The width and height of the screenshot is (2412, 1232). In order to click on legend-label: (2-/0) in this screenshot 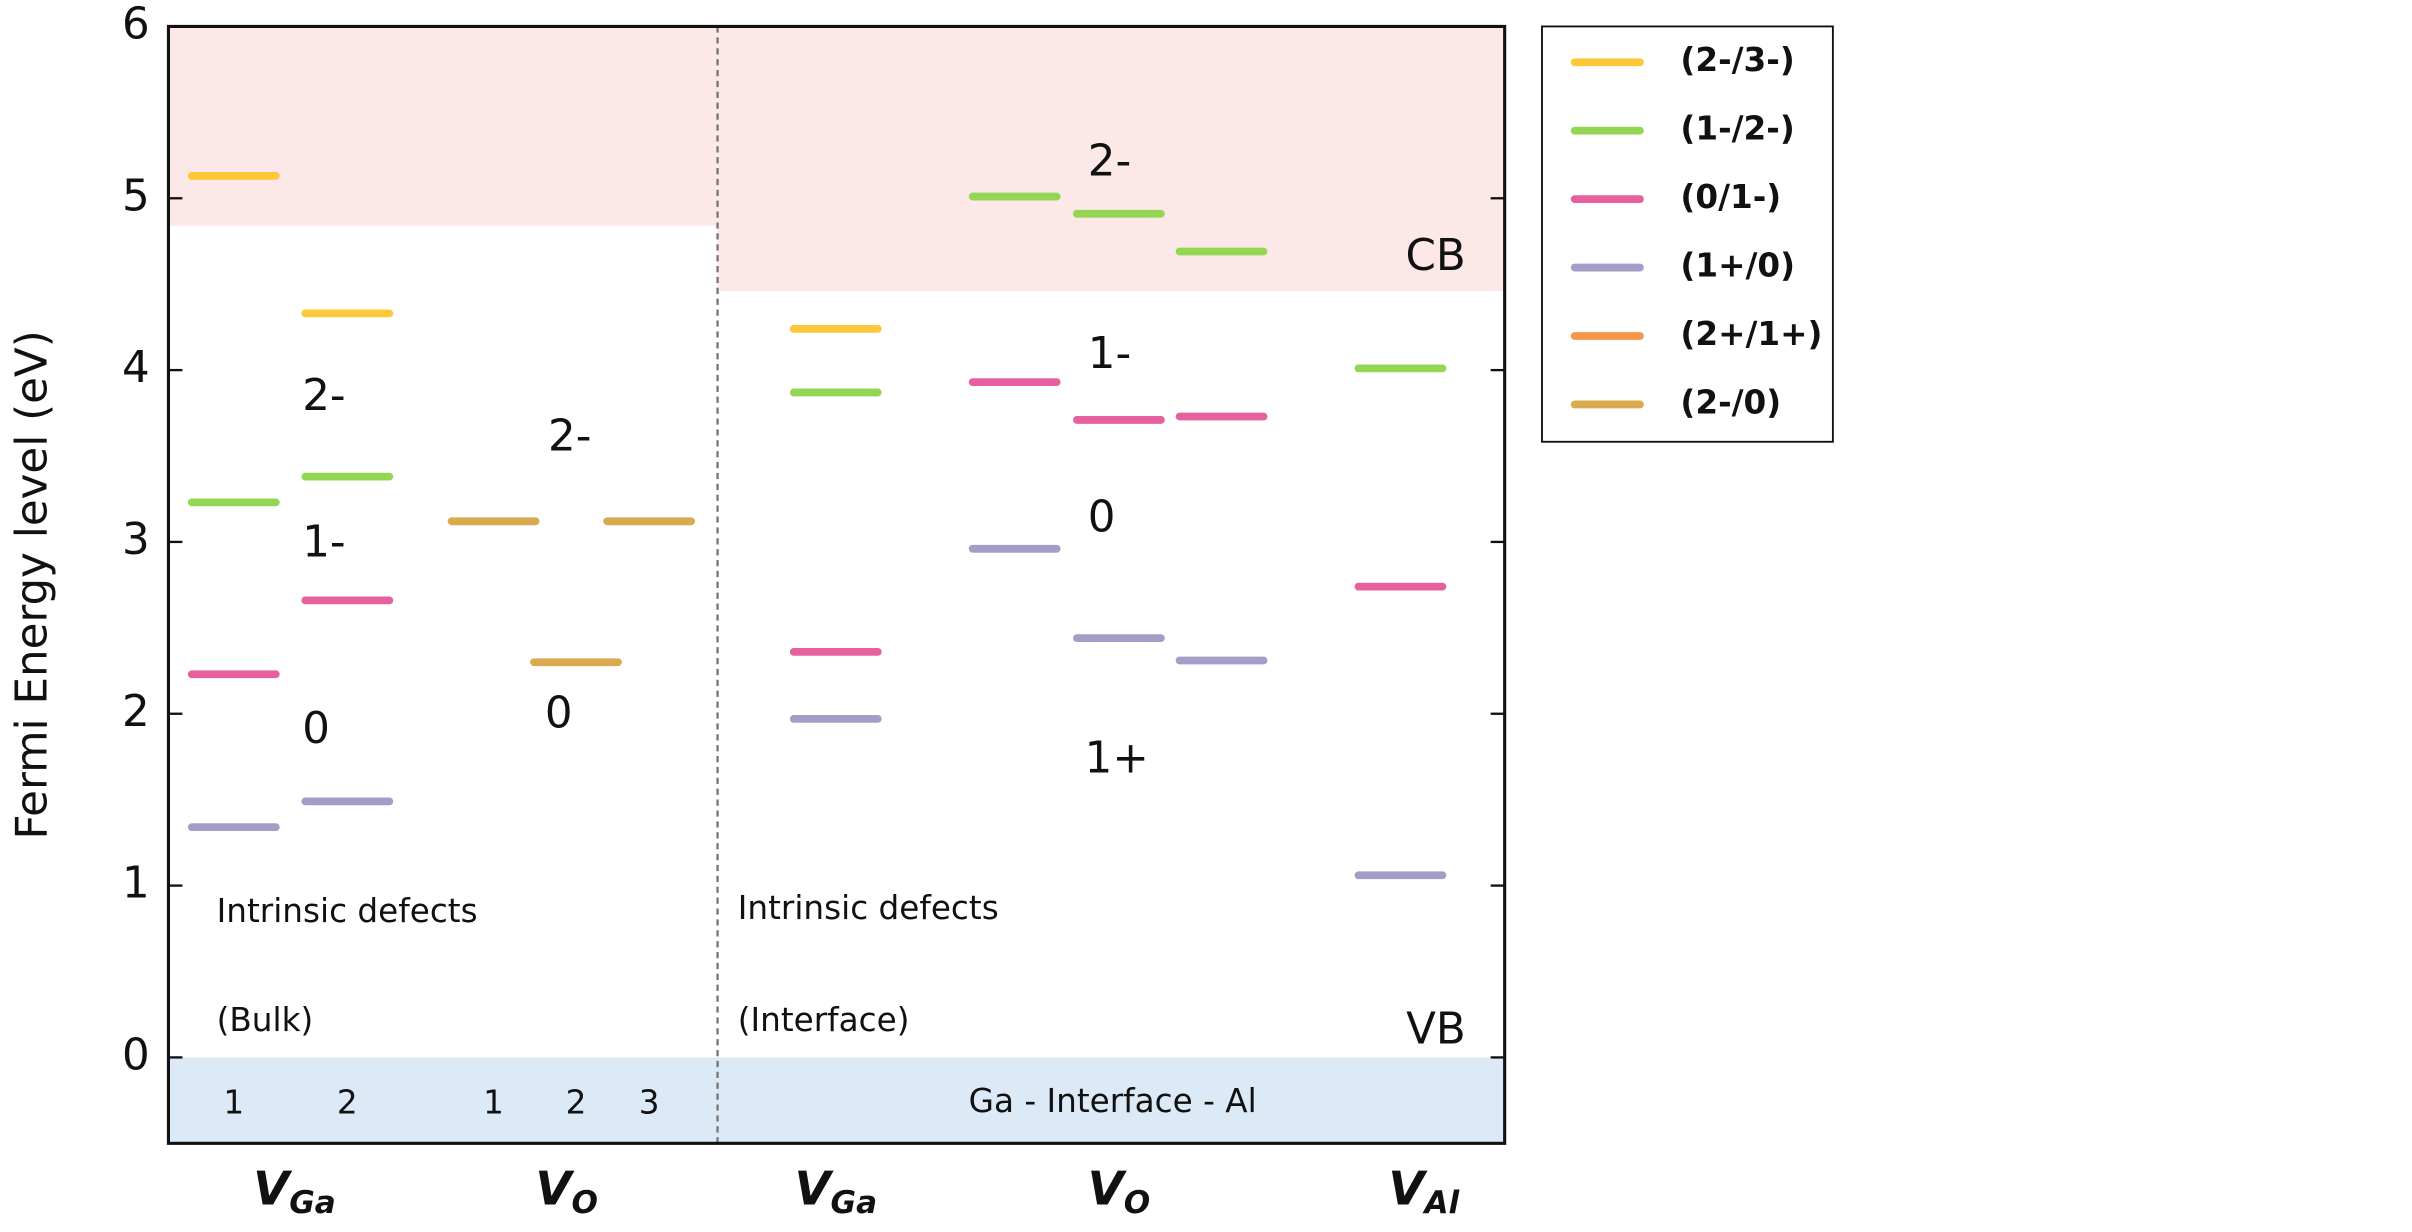, I will do `click(1730, 402)`.